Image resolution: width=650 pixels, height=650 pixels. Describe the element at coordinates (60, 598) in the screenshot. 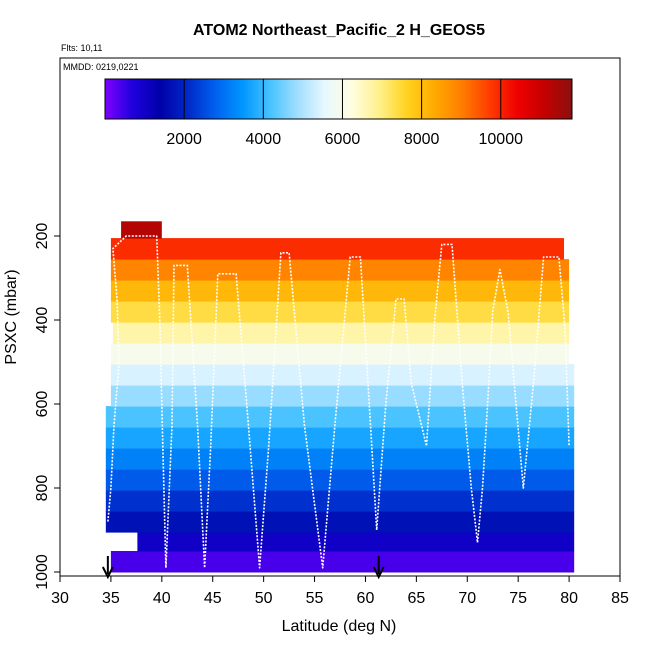

I see `x-tick-label-0: 30` at that location.